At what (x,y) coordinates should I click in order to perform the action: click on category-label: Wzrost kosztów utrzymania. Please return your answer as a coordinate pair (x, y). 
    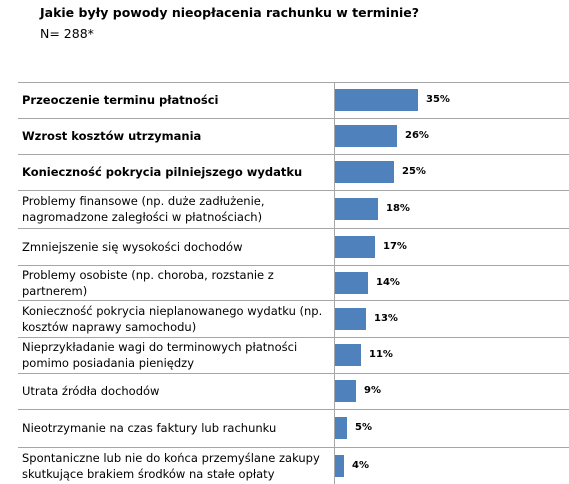
    Looking at the image, I should click on (112, 136).